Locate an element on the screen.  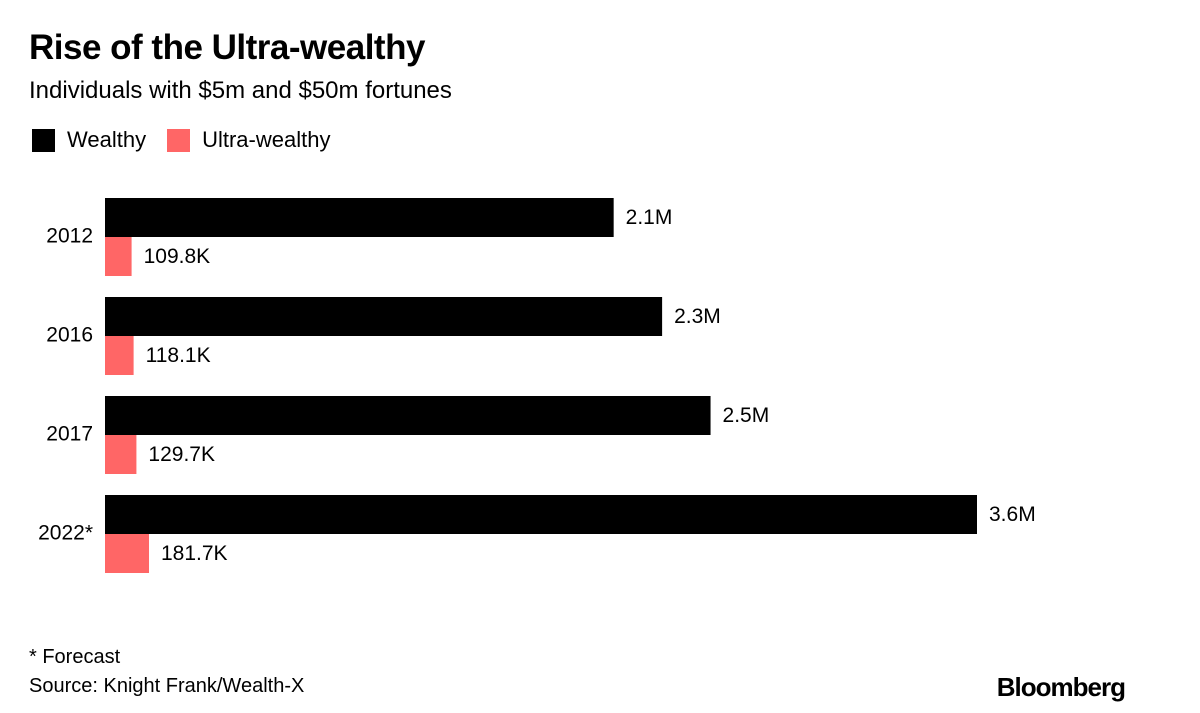
bar-ultra-wealthy-2022 is located at coordinates (127, 553).